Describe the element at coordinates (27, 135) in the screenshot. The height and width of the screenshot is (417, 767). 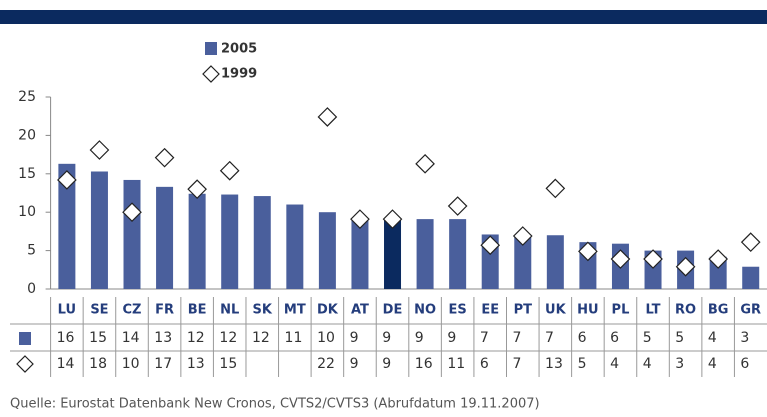
I see `y-tick-label: 20` at that location.